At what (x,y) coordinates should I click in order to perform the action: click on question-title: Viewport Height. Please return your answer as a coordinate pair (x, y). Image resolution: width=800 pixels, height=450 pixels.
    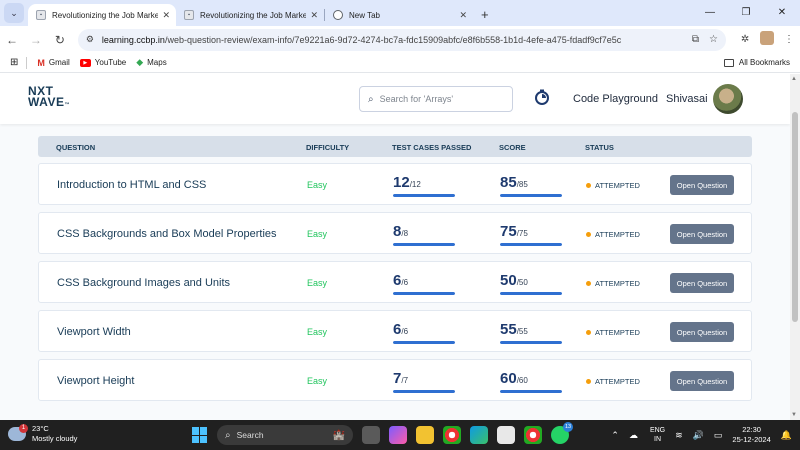
    Looking at the image, I should click on (96, 381).